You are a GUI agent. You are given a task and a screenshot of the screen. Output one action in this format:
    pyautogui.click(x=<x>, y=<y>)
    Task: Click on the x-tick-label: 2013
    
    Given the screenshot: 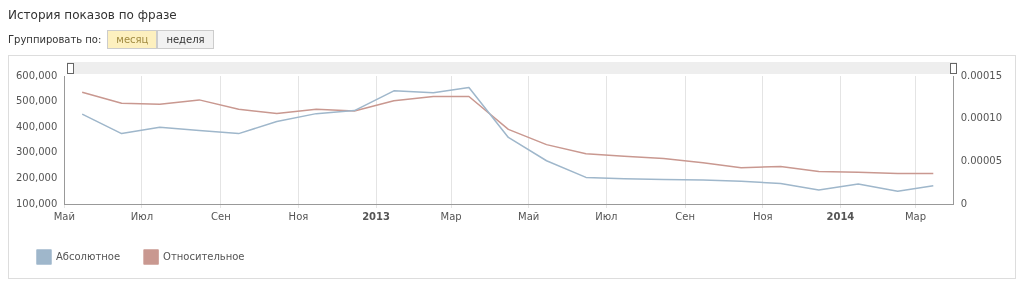 What is the action you would take?
    pyautogui.click(x=376, y=216)
    